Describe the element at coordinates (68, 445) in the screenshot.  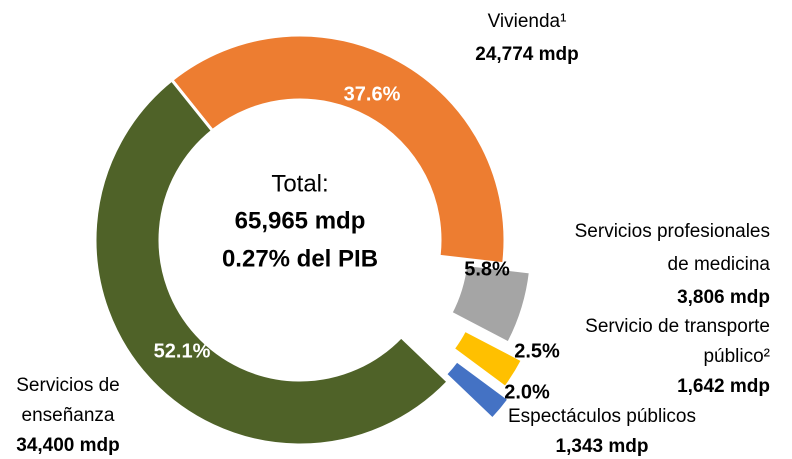
I see `amount-label: 34,400 mdp` at that location.